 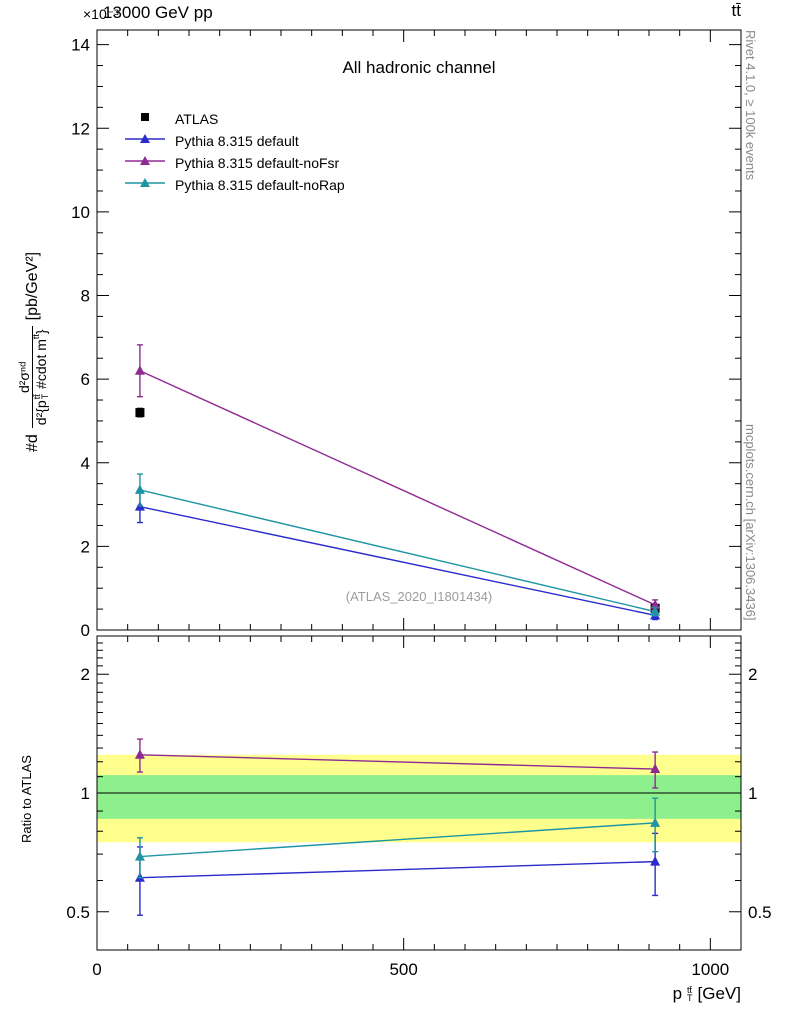 I want to click on den-superscript-2: tt̄, so click(x=35, y=337).